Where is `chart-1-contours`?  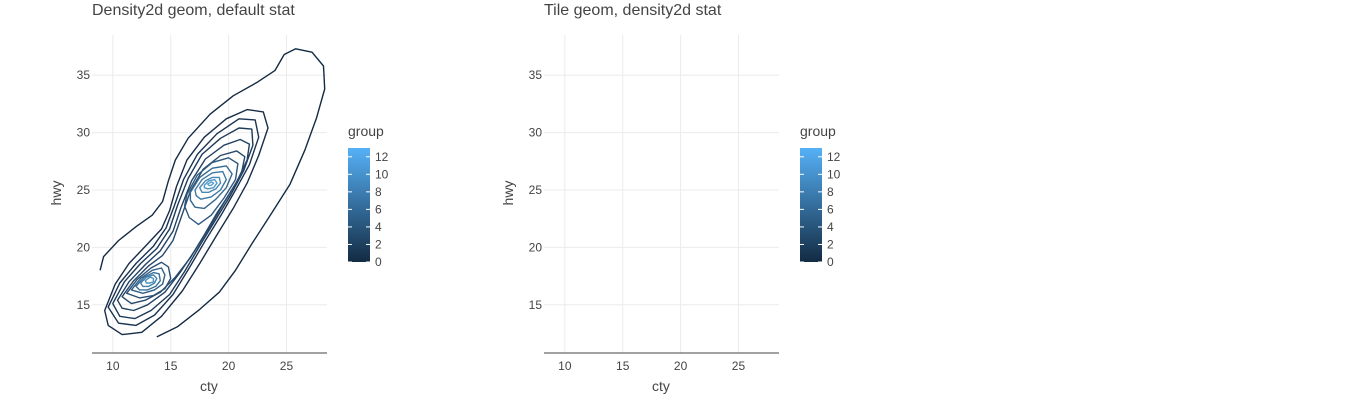 chart-1-contours is located at coordinates (212, 193).